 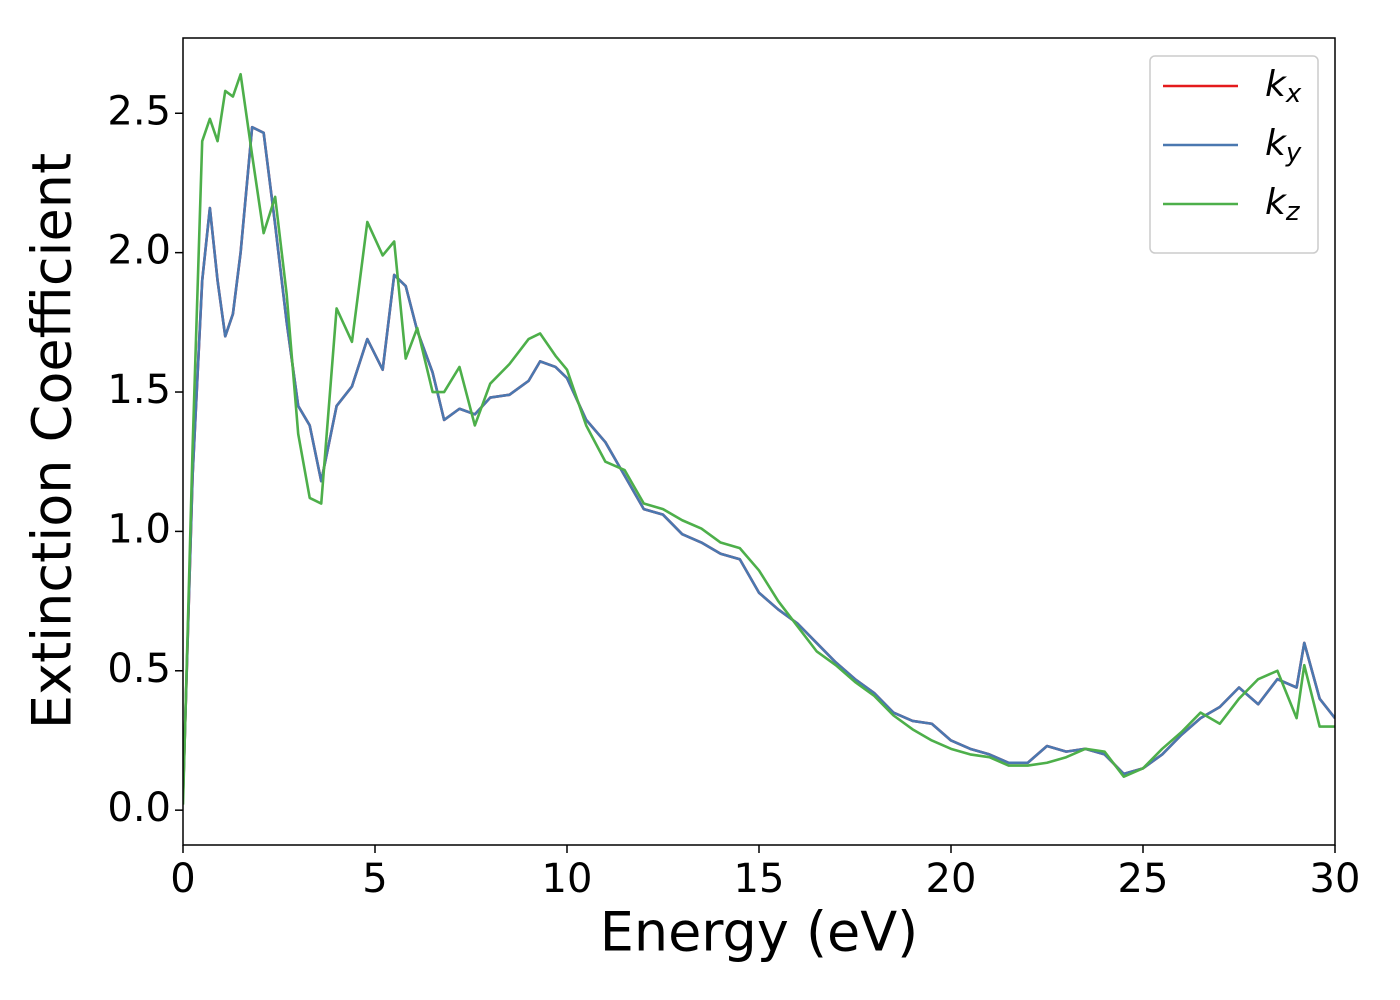 What do you see at coordinates (374, 879) in the screenshot?
I see `x-tick-label: 5` at bounding box center [374, 879].